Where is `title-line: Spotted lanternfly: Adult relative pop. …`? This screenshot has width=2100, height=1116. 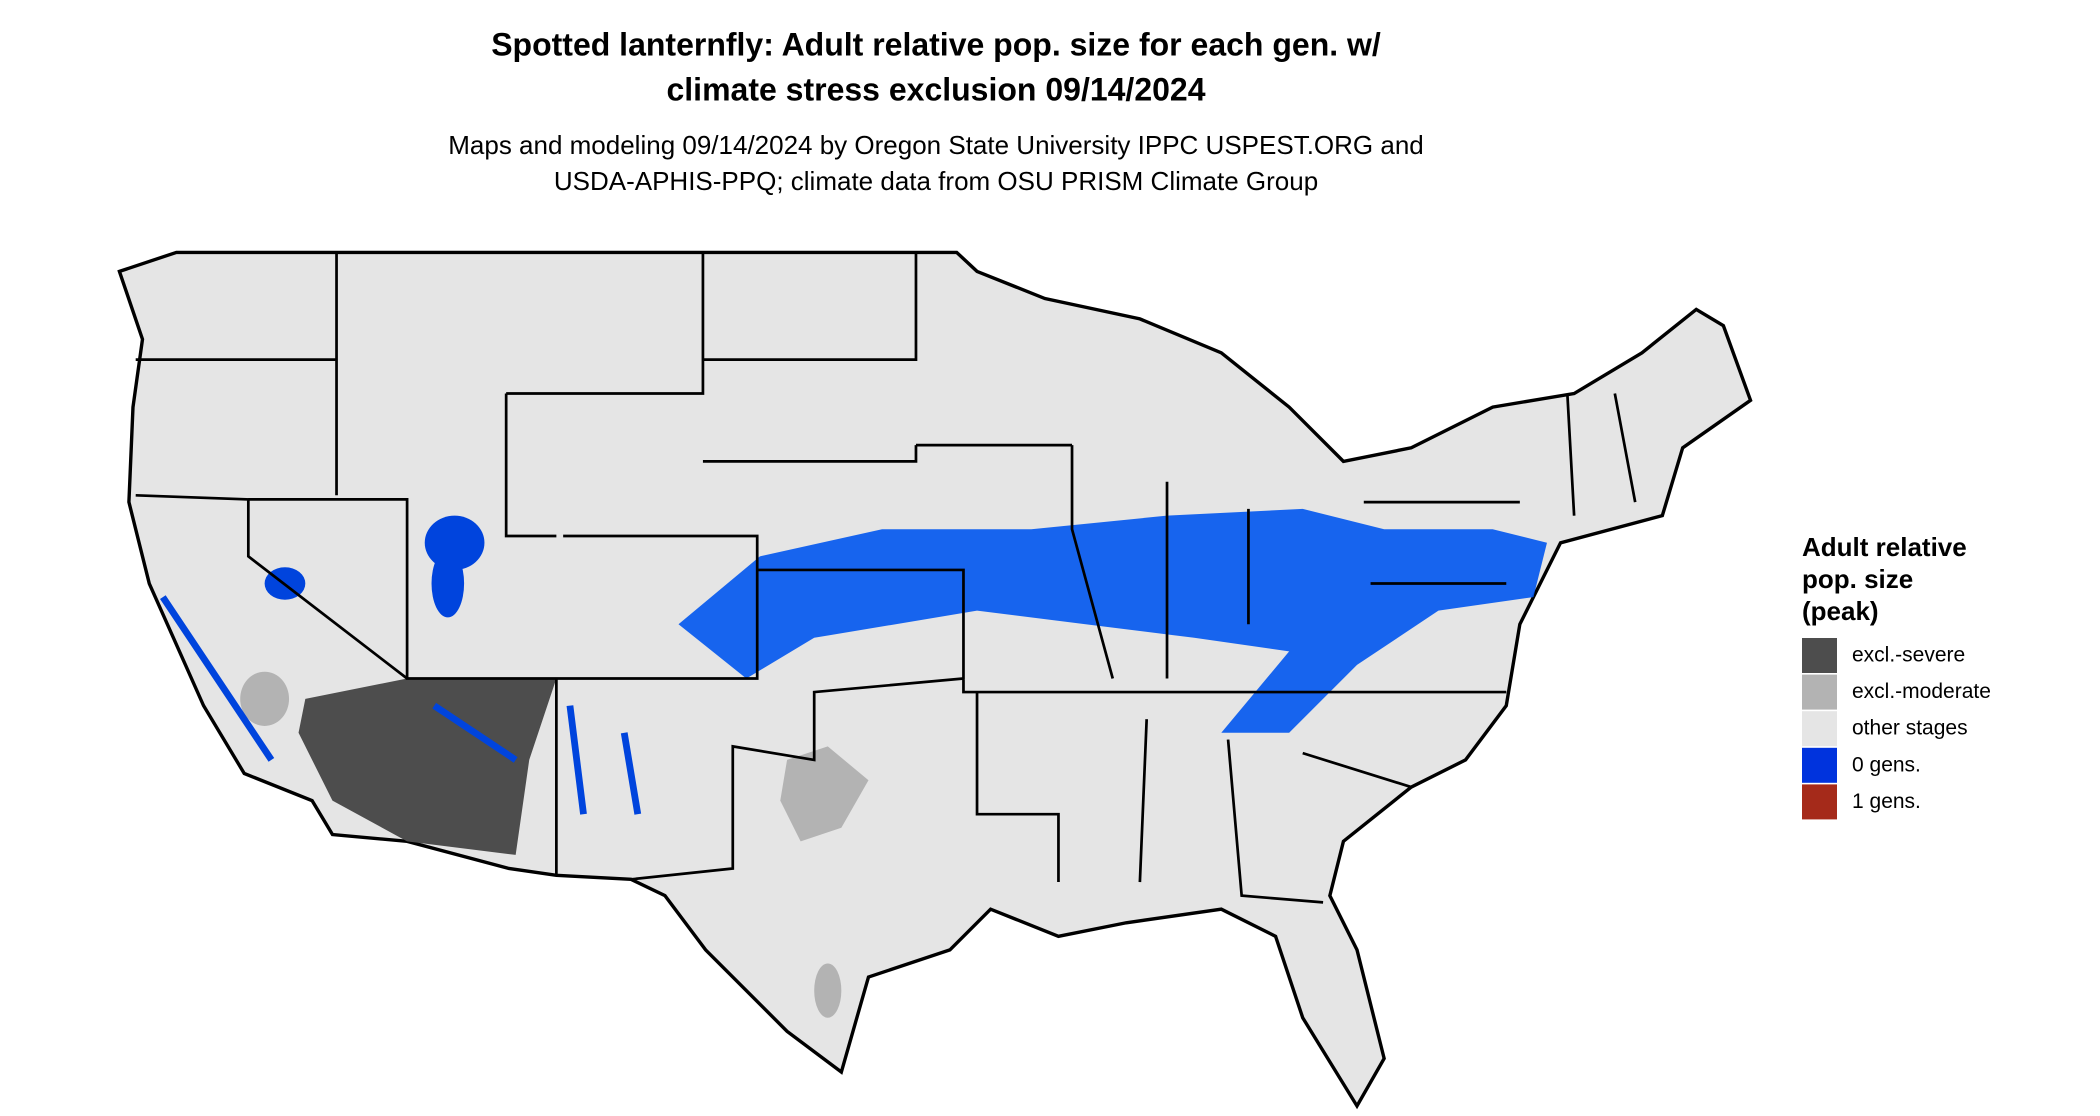
title-line: Spotted lanternfly: Adult relative pop. … is located at coordinates (936, 44).